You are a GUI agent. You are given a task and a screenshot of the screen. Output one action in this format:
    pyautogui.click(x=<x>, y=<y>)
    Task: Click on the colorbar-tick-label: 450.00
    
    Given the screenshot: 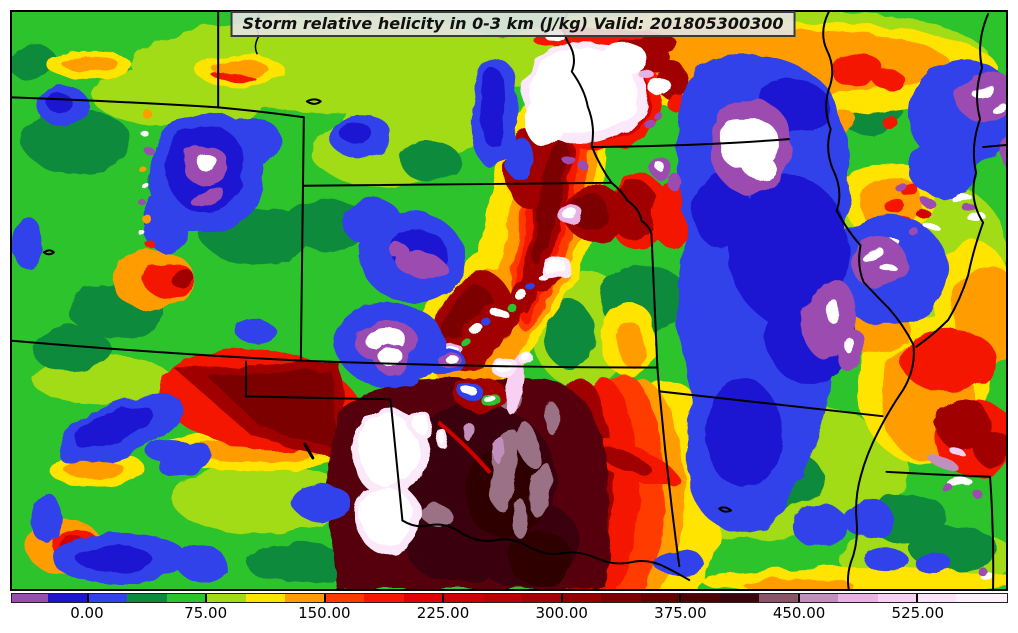 What is the action you would take?
    pyautogui.click(x=799, y=613)
    